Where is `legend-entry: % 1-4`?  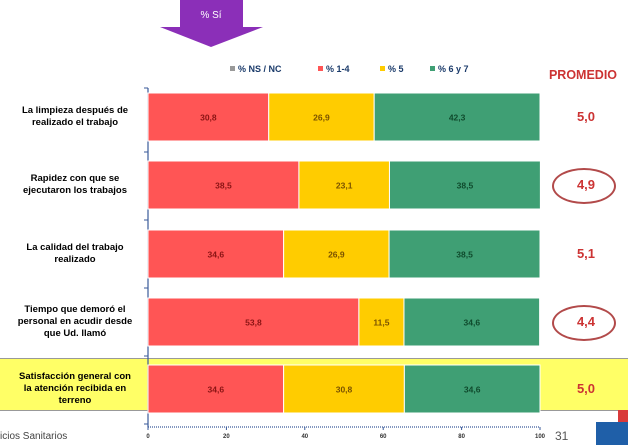 legend-entry: % 1-4 is located at coordinates (338, 69).